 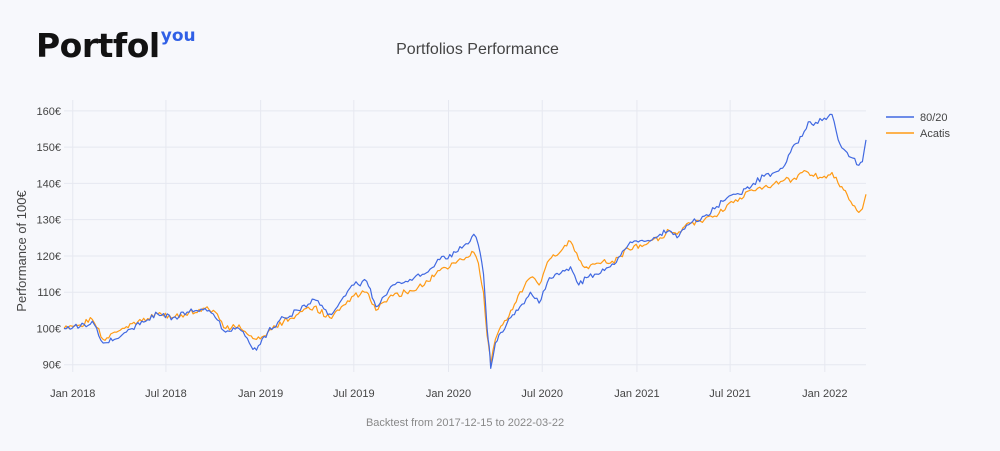 I want to click on y-tick-label: 160€, so click(x=49, y=112).